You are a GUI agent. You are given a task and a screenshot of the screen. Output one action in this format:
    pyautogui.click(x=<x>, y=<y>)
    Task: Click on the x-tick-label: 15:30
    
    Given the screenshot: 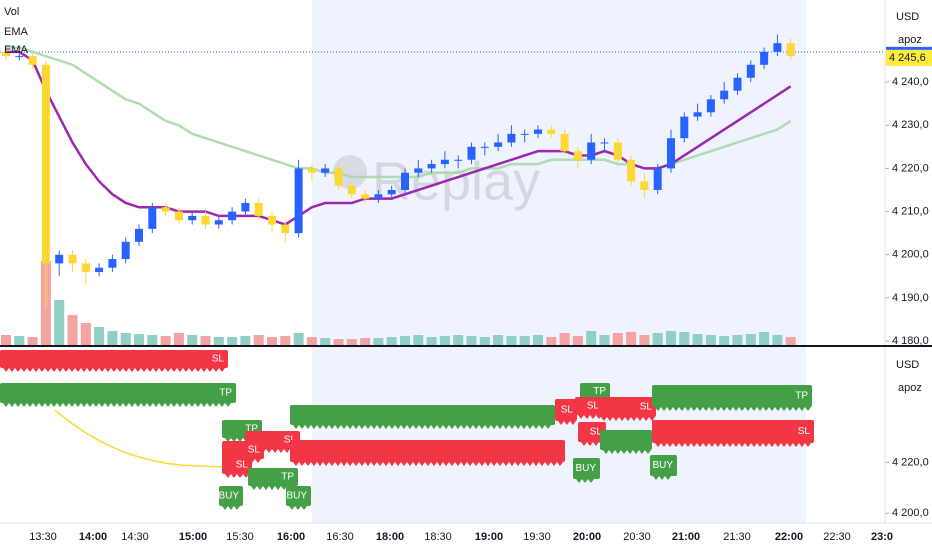 What is the action you would take?
    pyautogui.click(x=240, y=537)
    